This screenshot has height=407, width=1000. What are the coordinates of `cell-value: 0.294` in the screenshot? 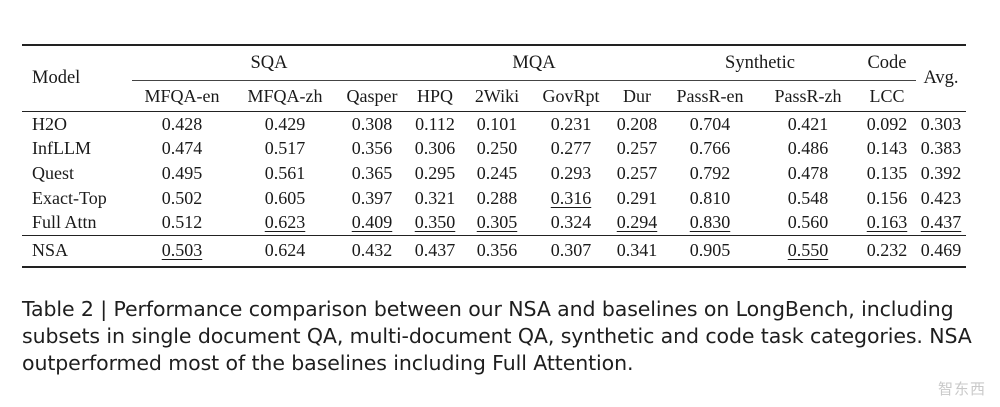 It's located at (637, 222).